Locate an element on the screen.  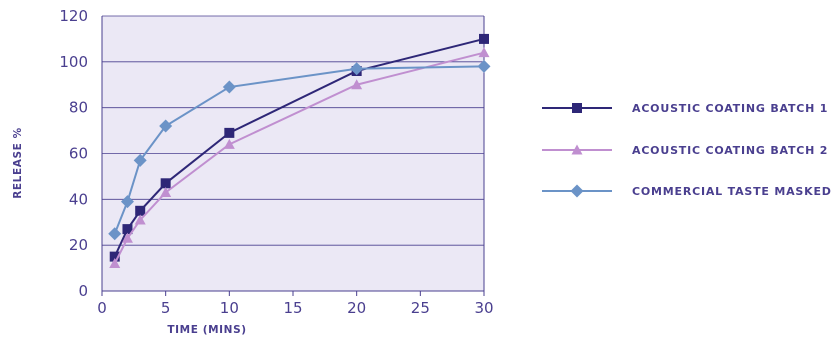
y-axis-title: RELEASE % is located at coordinates (18, 163).